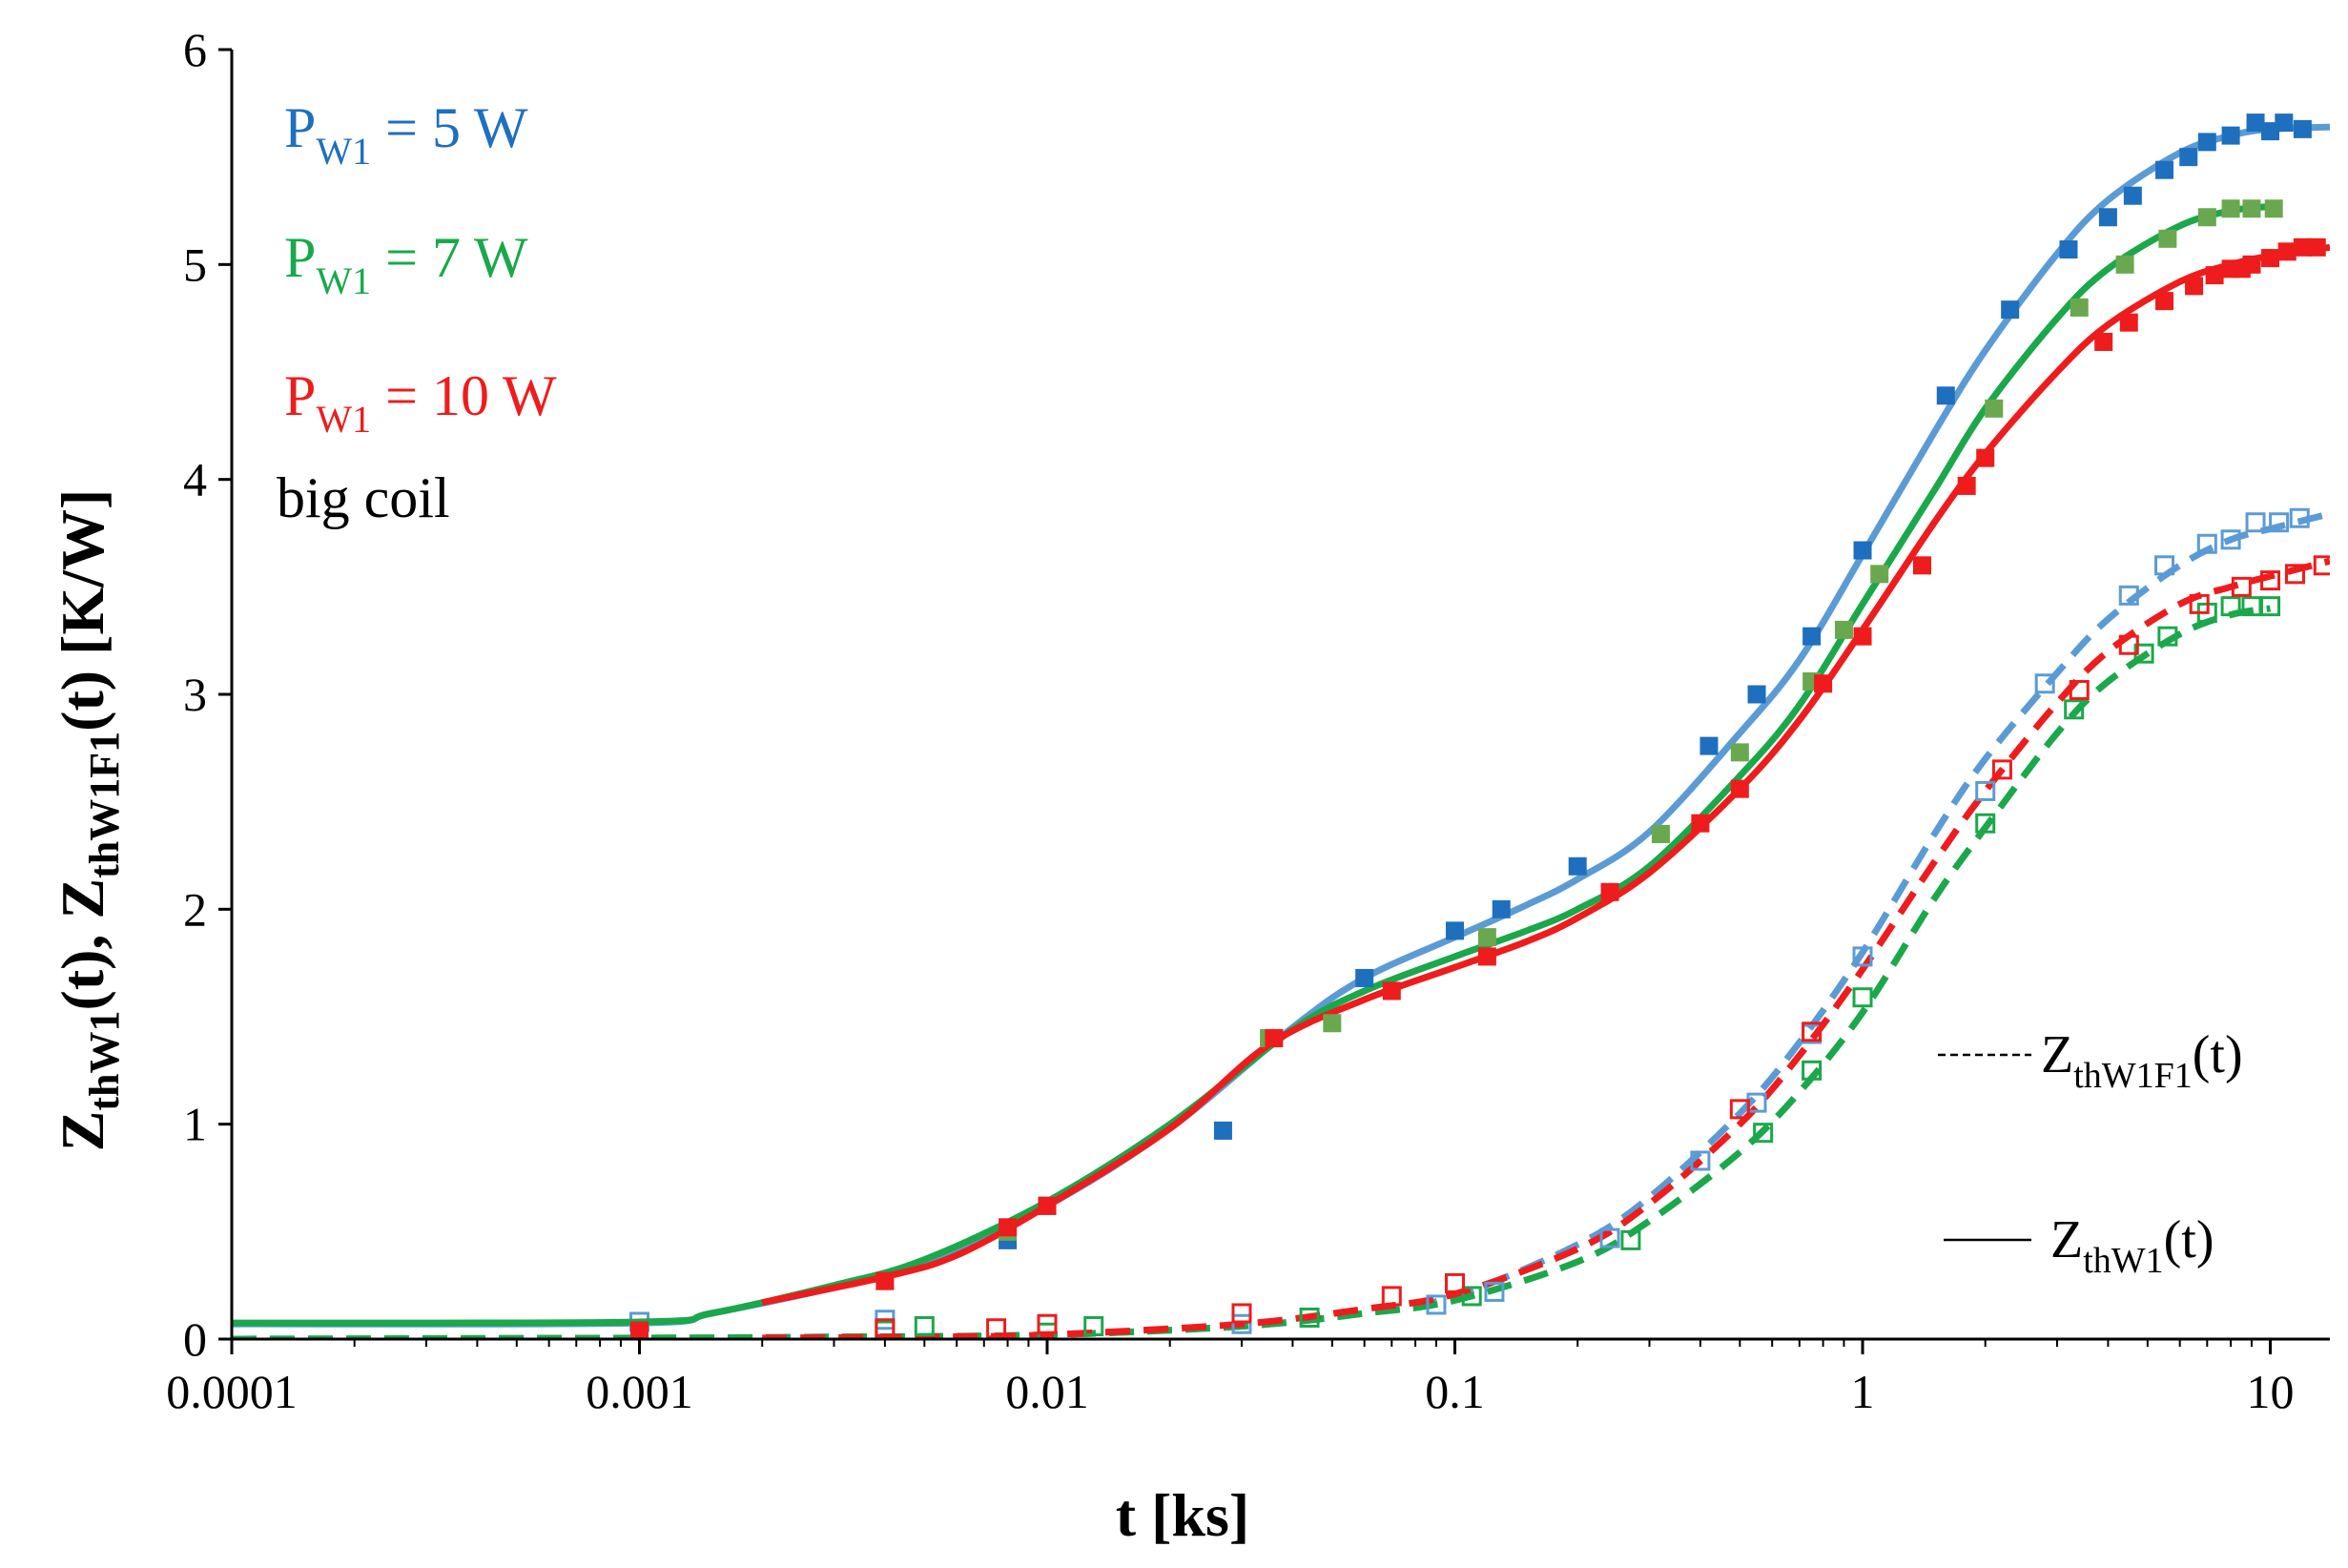  I want to click on y-tick-label: 4, so click(195, 479).